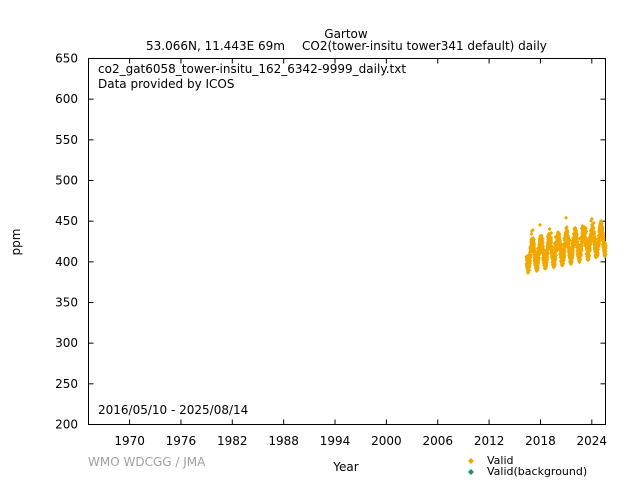  Describe the element at coordinates (129, 441) in the screenshot. I see `x-tick-label: 1970` at that location.